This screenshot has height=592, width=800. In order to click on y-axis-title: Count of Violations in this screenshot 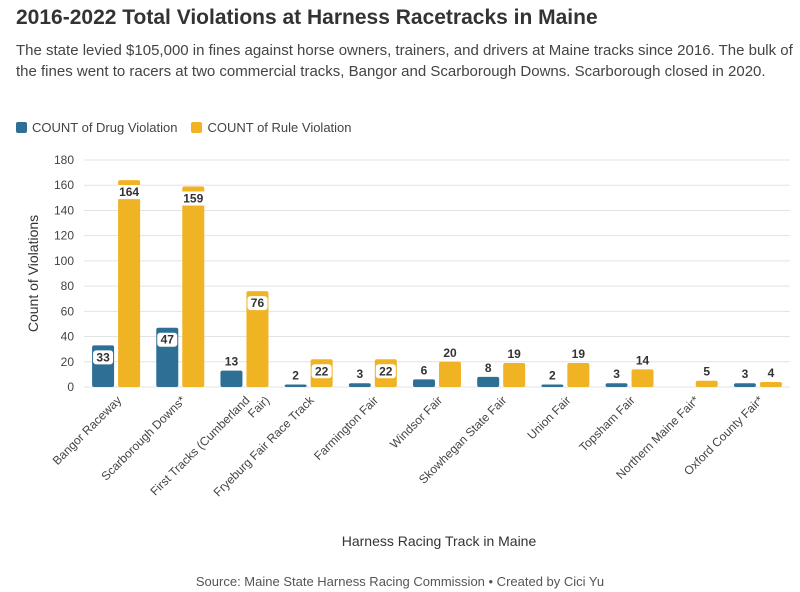, I will do `click(33, 273)`.